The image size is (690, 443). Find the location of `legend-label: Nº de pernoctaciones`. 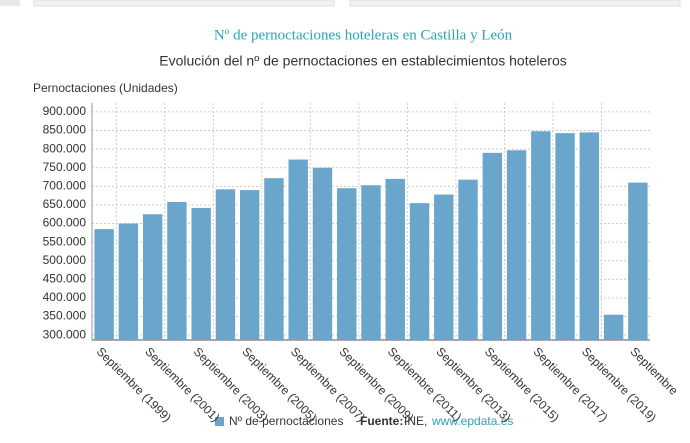

legend-label: Nº de pernoctaciones is located at coordinates (286, 421).